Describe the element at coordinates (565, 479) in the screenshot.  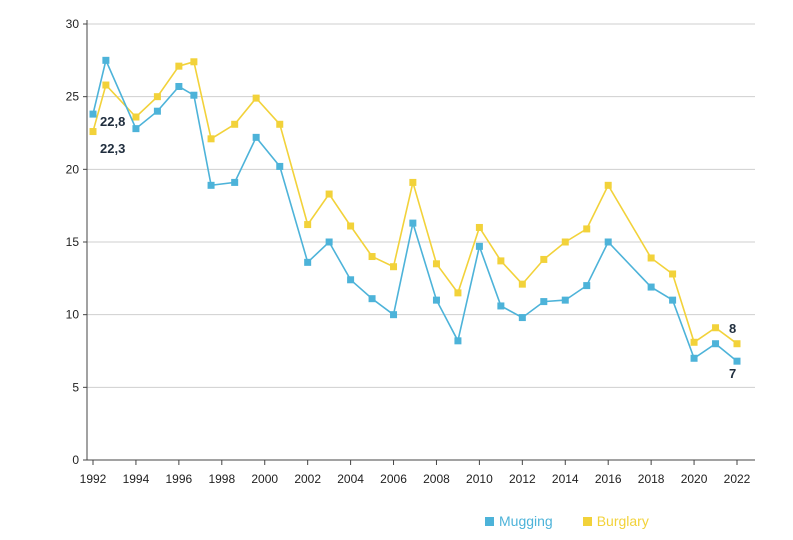
I see `x-tick-label-2014: 2014` at that location.